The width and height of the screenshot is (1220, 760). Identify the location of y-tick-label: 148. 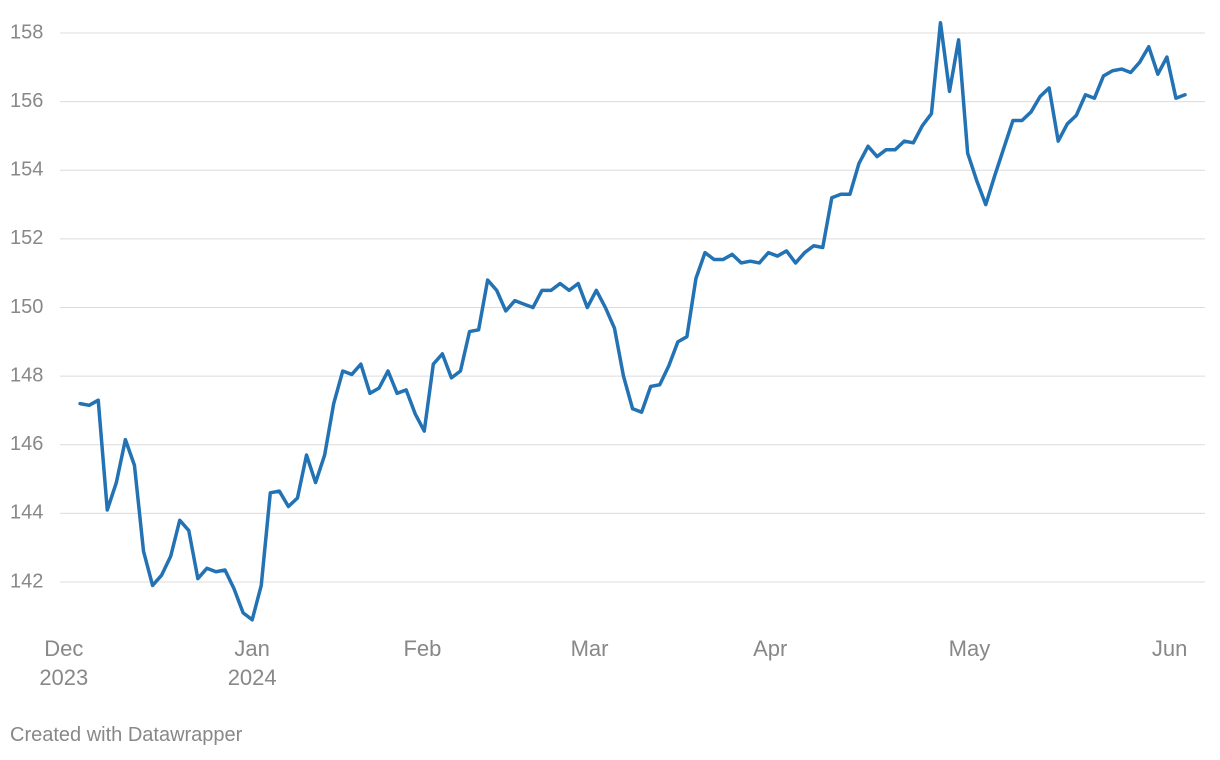
(26, 375).